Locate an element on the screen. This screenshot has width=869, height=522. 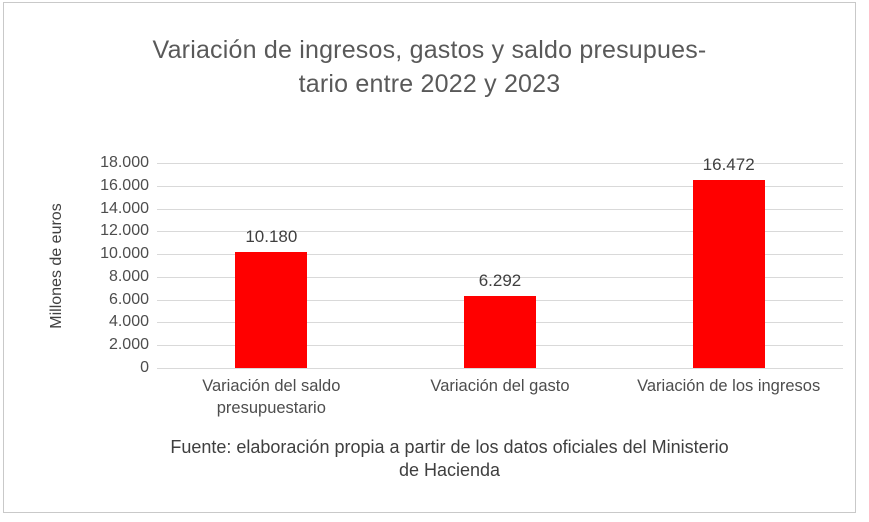
y-tick-label: 10.000 is located at coordinates (124, 254).